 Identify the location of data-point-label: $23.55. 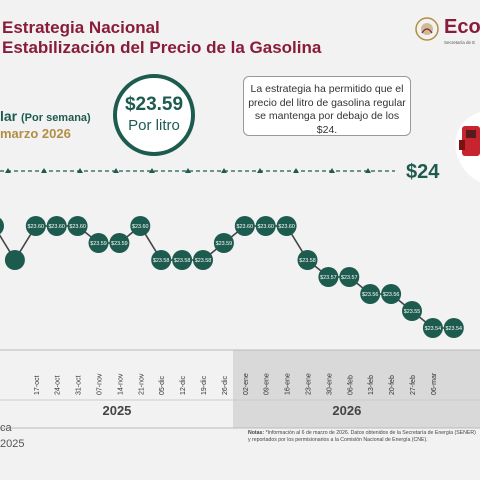
(412, 312).